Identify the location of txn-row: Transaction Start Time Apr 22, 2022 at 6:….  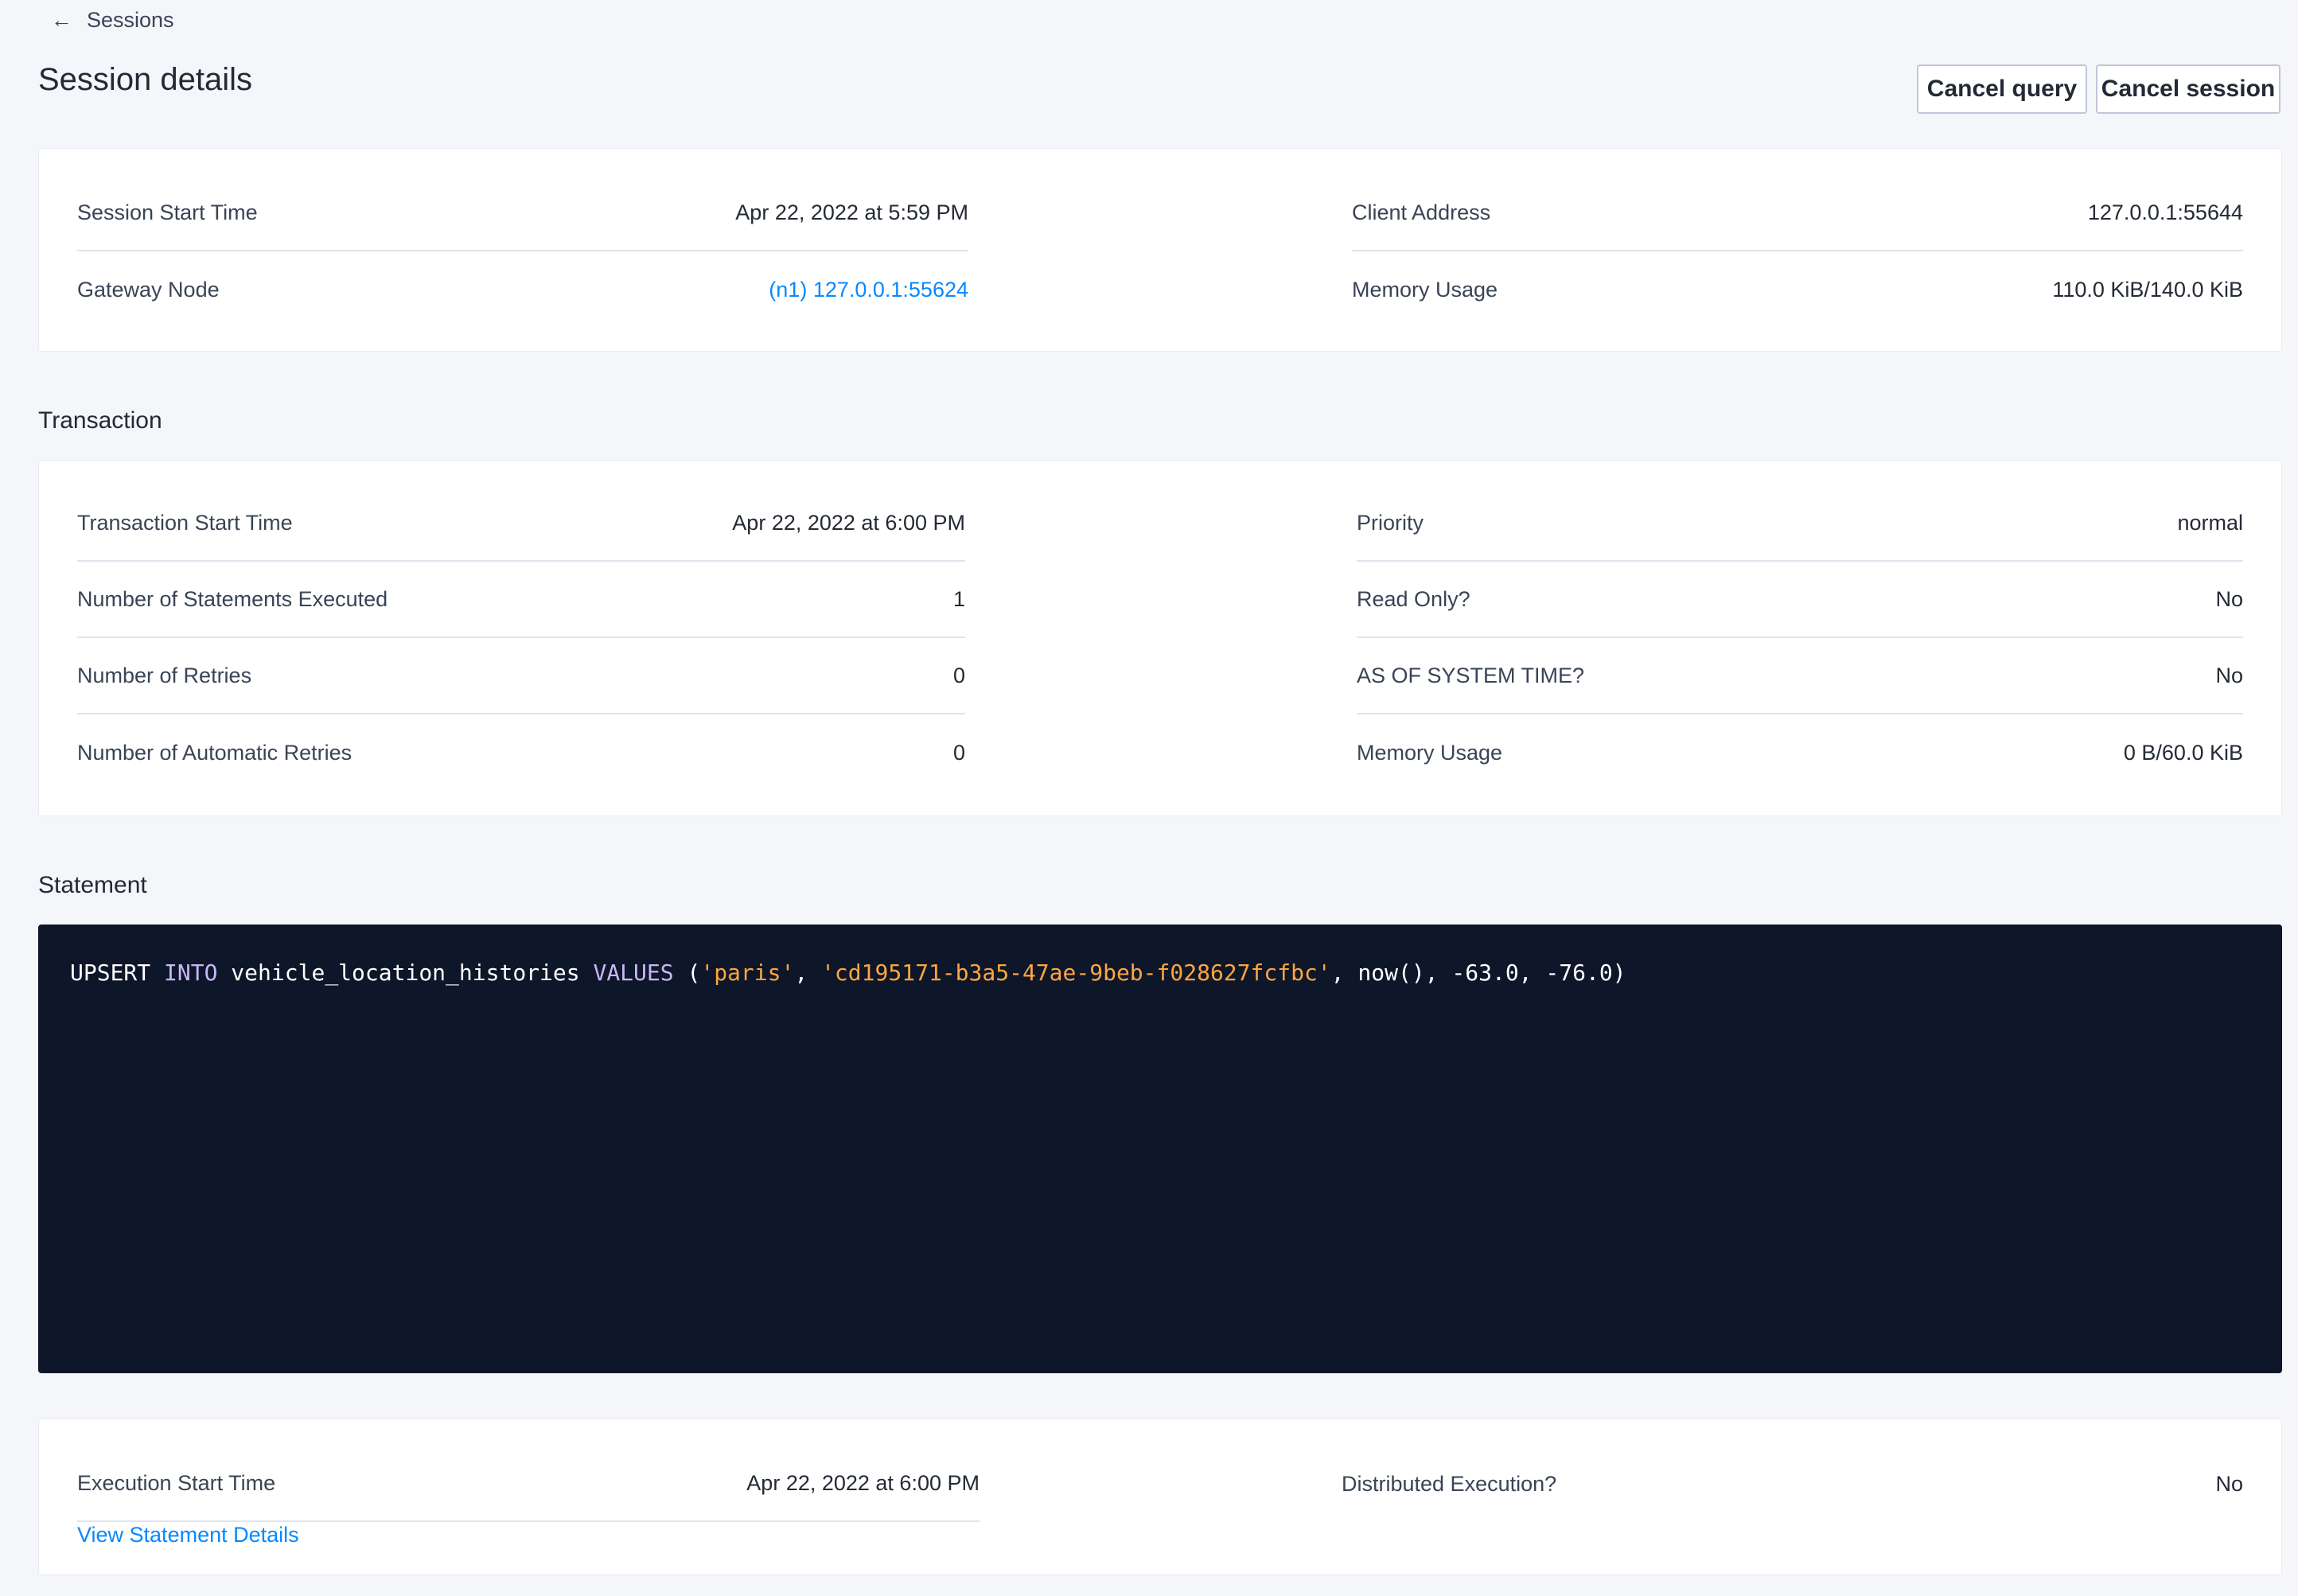
(521, 523).